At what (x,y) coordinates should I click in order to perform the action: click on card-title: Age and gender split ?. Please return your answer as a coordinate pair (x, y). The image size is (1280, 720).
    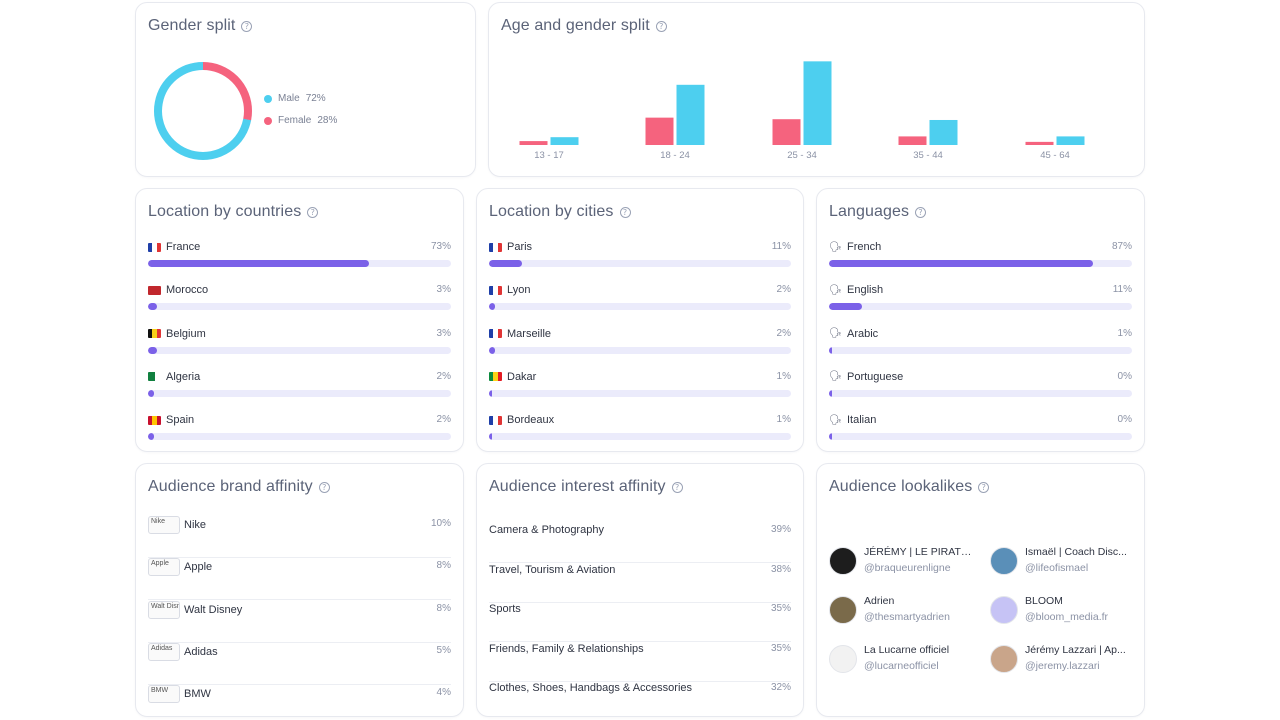
    Looking at the image, I should click on (584, 26).